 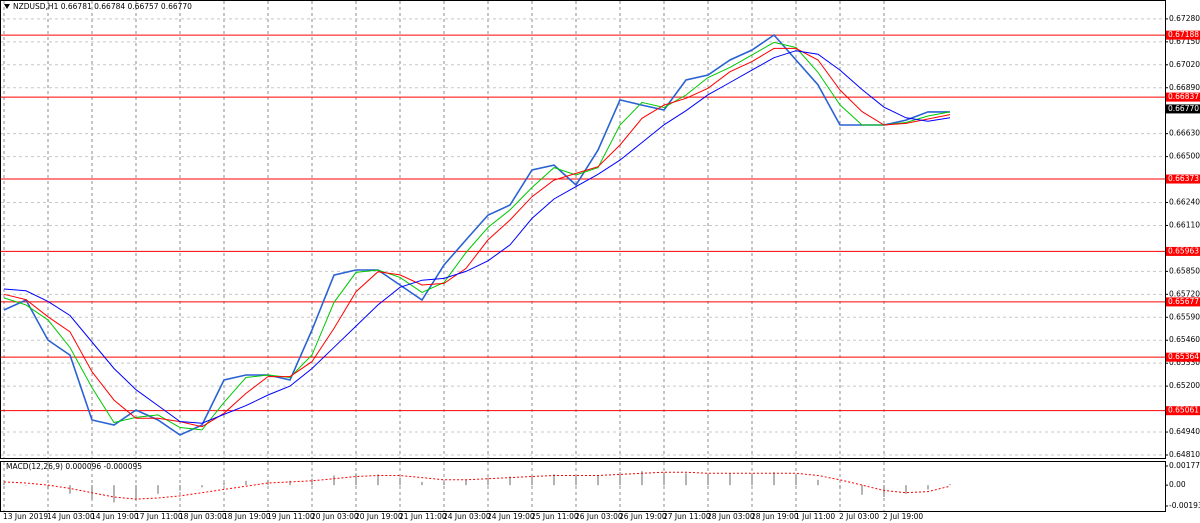 What do you see at coordinates (1184, 293) in the screenshot?
I see `y-tick-label: 0.65720` at bounding box center [1184, 293].